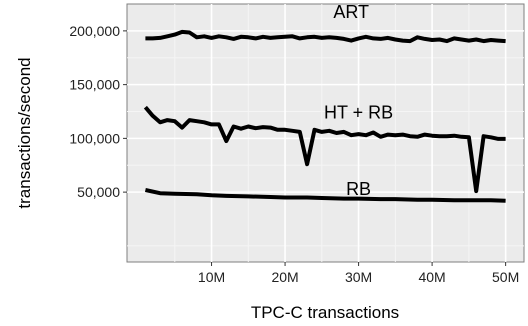 The height and width of the screenshot is (326, 528). Describe the element at coordinates (358, 277) in the screenshot. I see `x-tick-label: 30M` at that location.